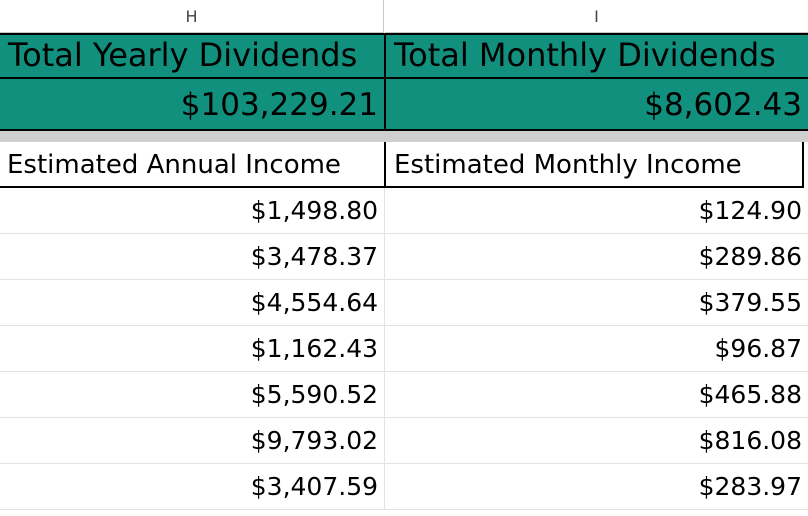 The height and width of the screenshot is (516, 808). I want to click on annual-income-cell: $3,407.59, so click(192, 487).